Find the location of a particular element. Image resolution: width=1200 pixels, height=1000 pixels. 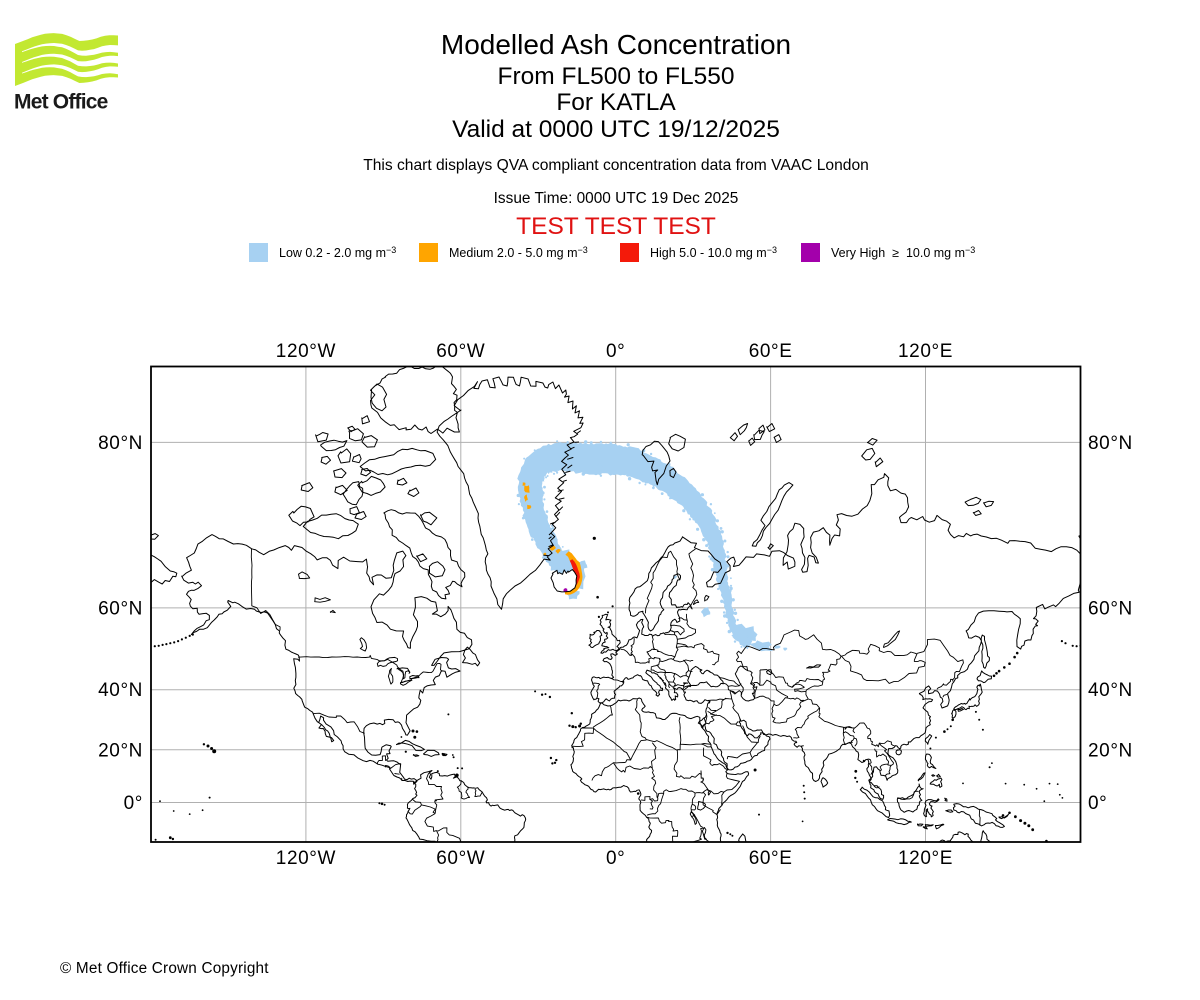

svg-text: Met Office is located at coordinates (61, 102).